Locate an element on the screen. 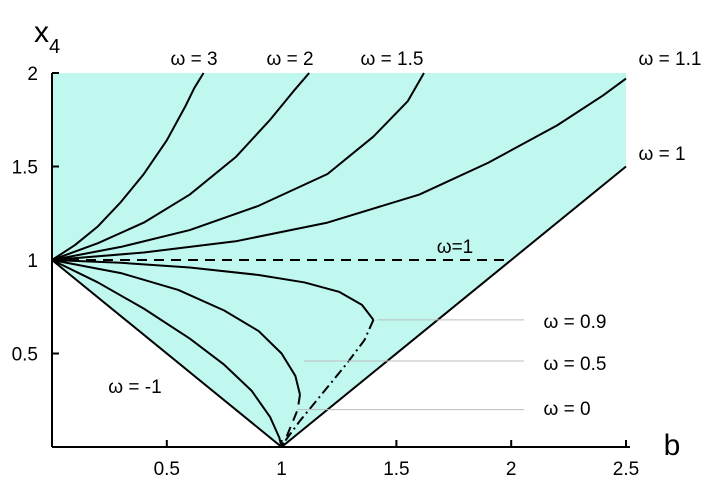 This screenshot has width=708, height=483. curve-label-4: ω = 1 is located at coordinates (661, 154).